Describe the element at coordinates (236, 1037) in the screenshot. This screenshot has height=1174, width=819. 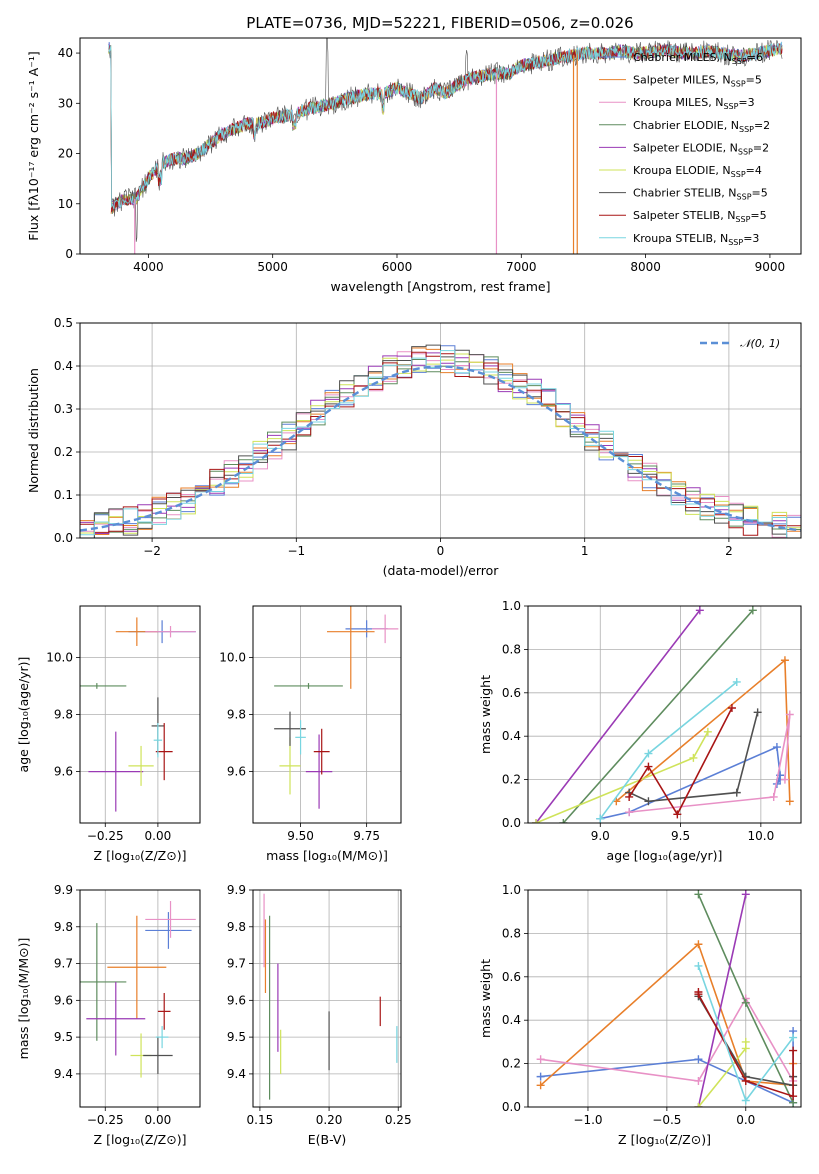
I see `tick-label-y: 9.5` at that location.